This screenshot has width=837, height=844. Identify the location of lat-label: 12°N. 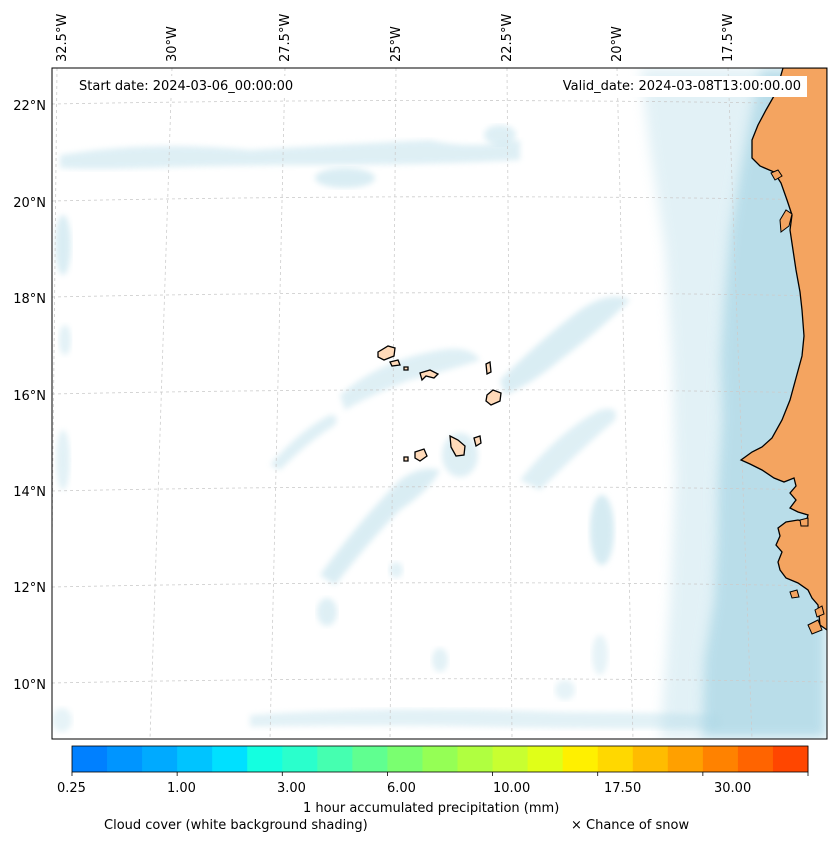
(29, 588).